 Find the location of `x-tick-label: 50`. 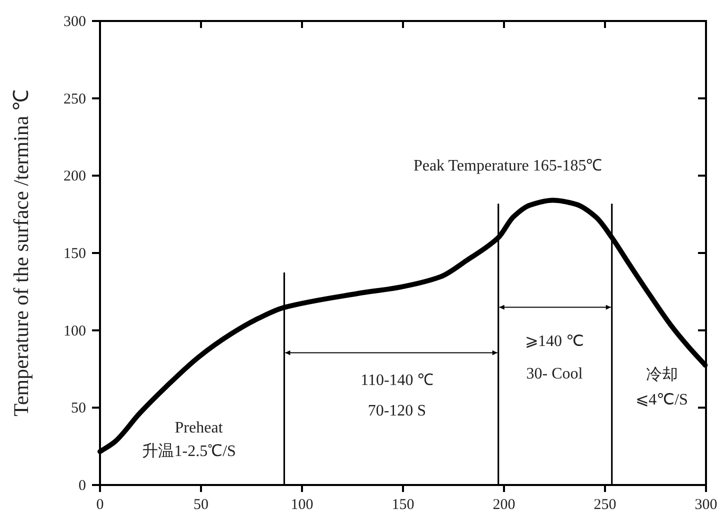

x-tick-label: 50 is located at coordinates (201, 505).